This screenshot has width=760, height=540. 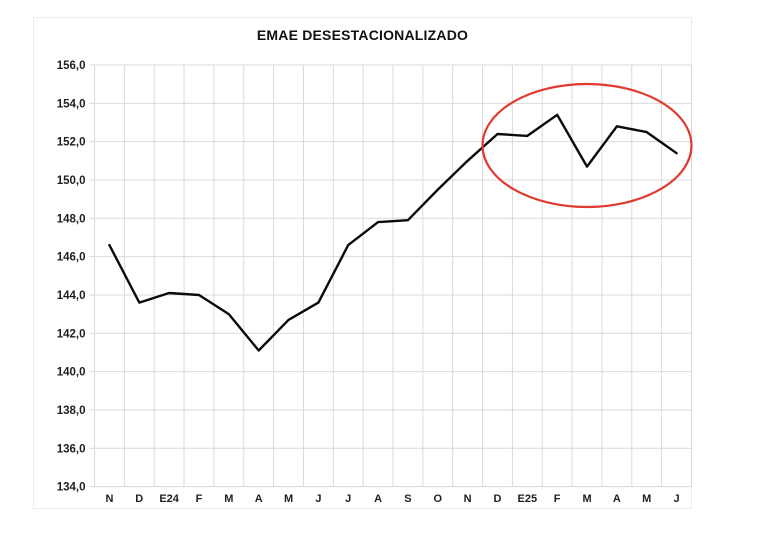 I want to click on x-axis-label: S, so click(x=407, y=499).